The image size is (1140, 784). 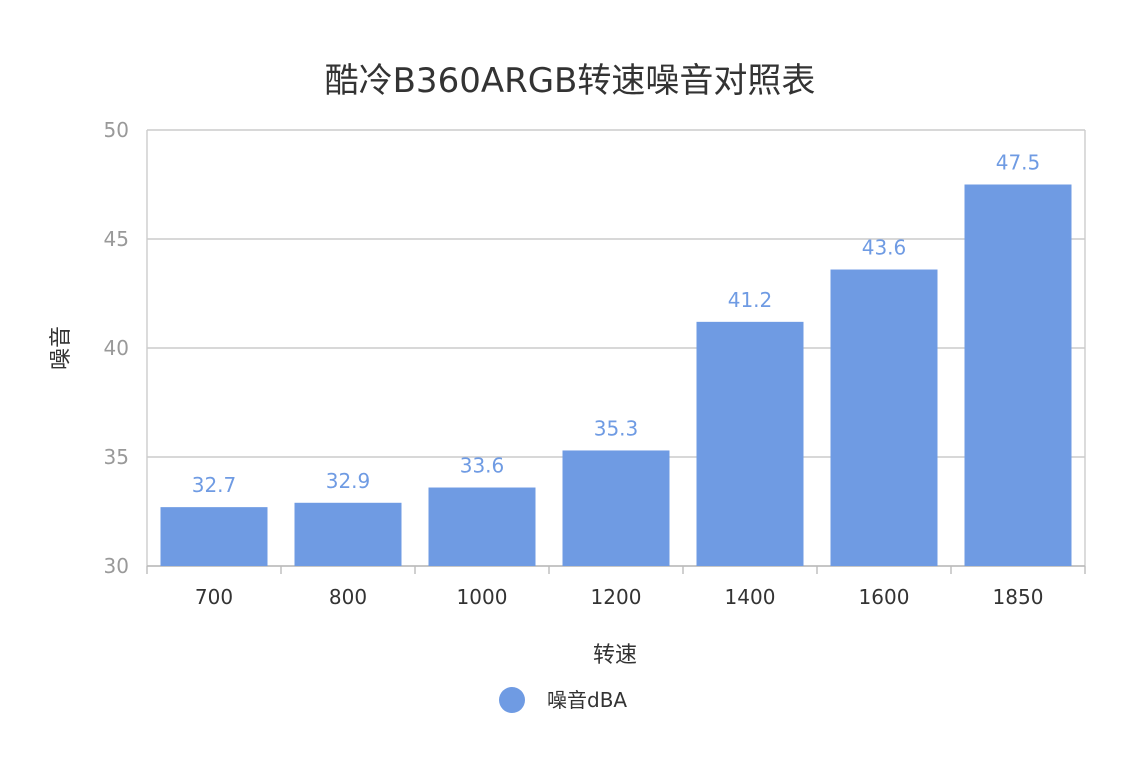 What do you see at coordinates (214, 597) in the screenshot?
I see `x-tick-label: 700` at bounding box center [214, 597].